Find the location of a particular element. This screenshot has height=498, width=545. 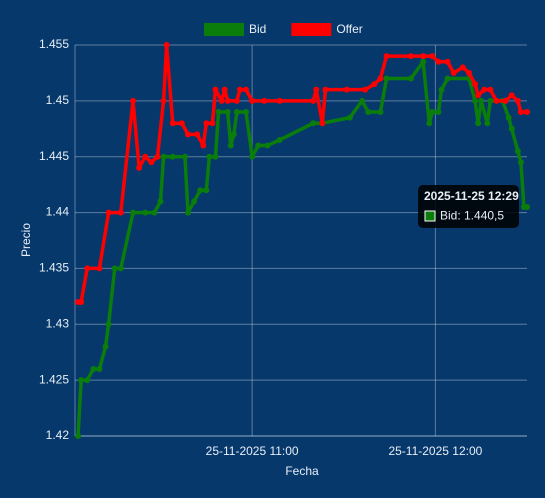

tooltip-title: 2025-11-25 12:29 is located at coordinates (471, 196).